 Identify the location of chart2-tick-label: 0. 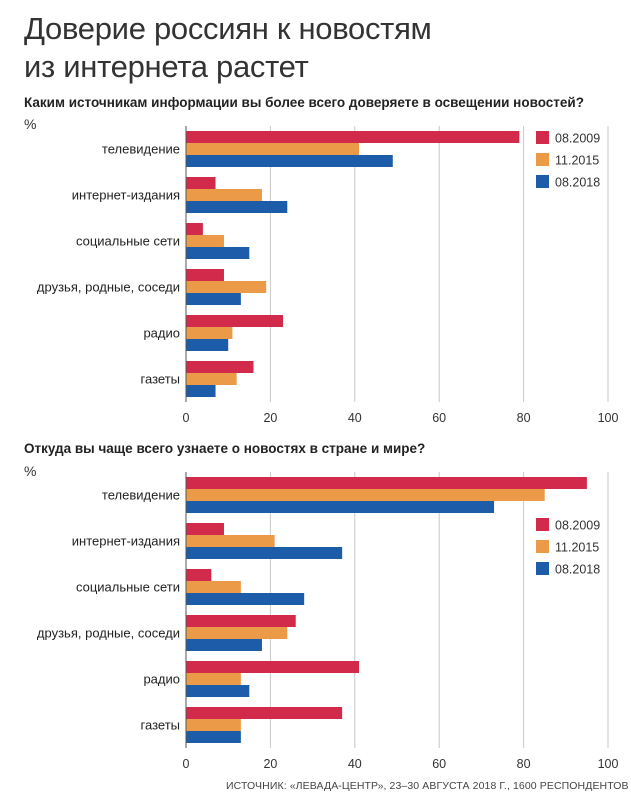
(186, 764).